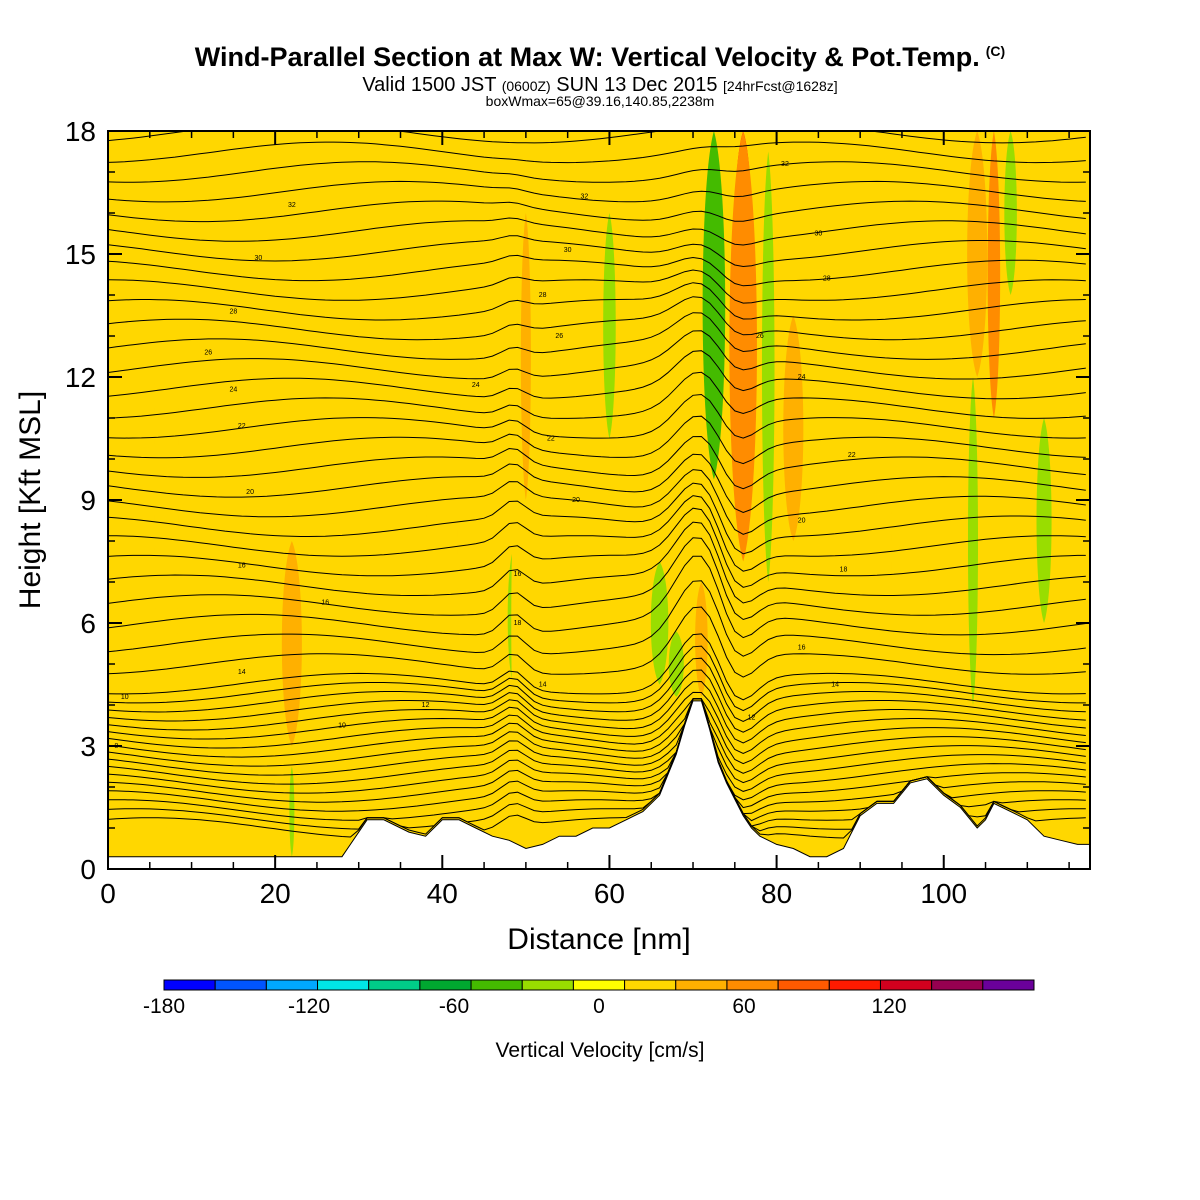 This screenshot has height=1200, width=1200. I want to click on x-axis-title: Distance [nm], so click(598, 939).